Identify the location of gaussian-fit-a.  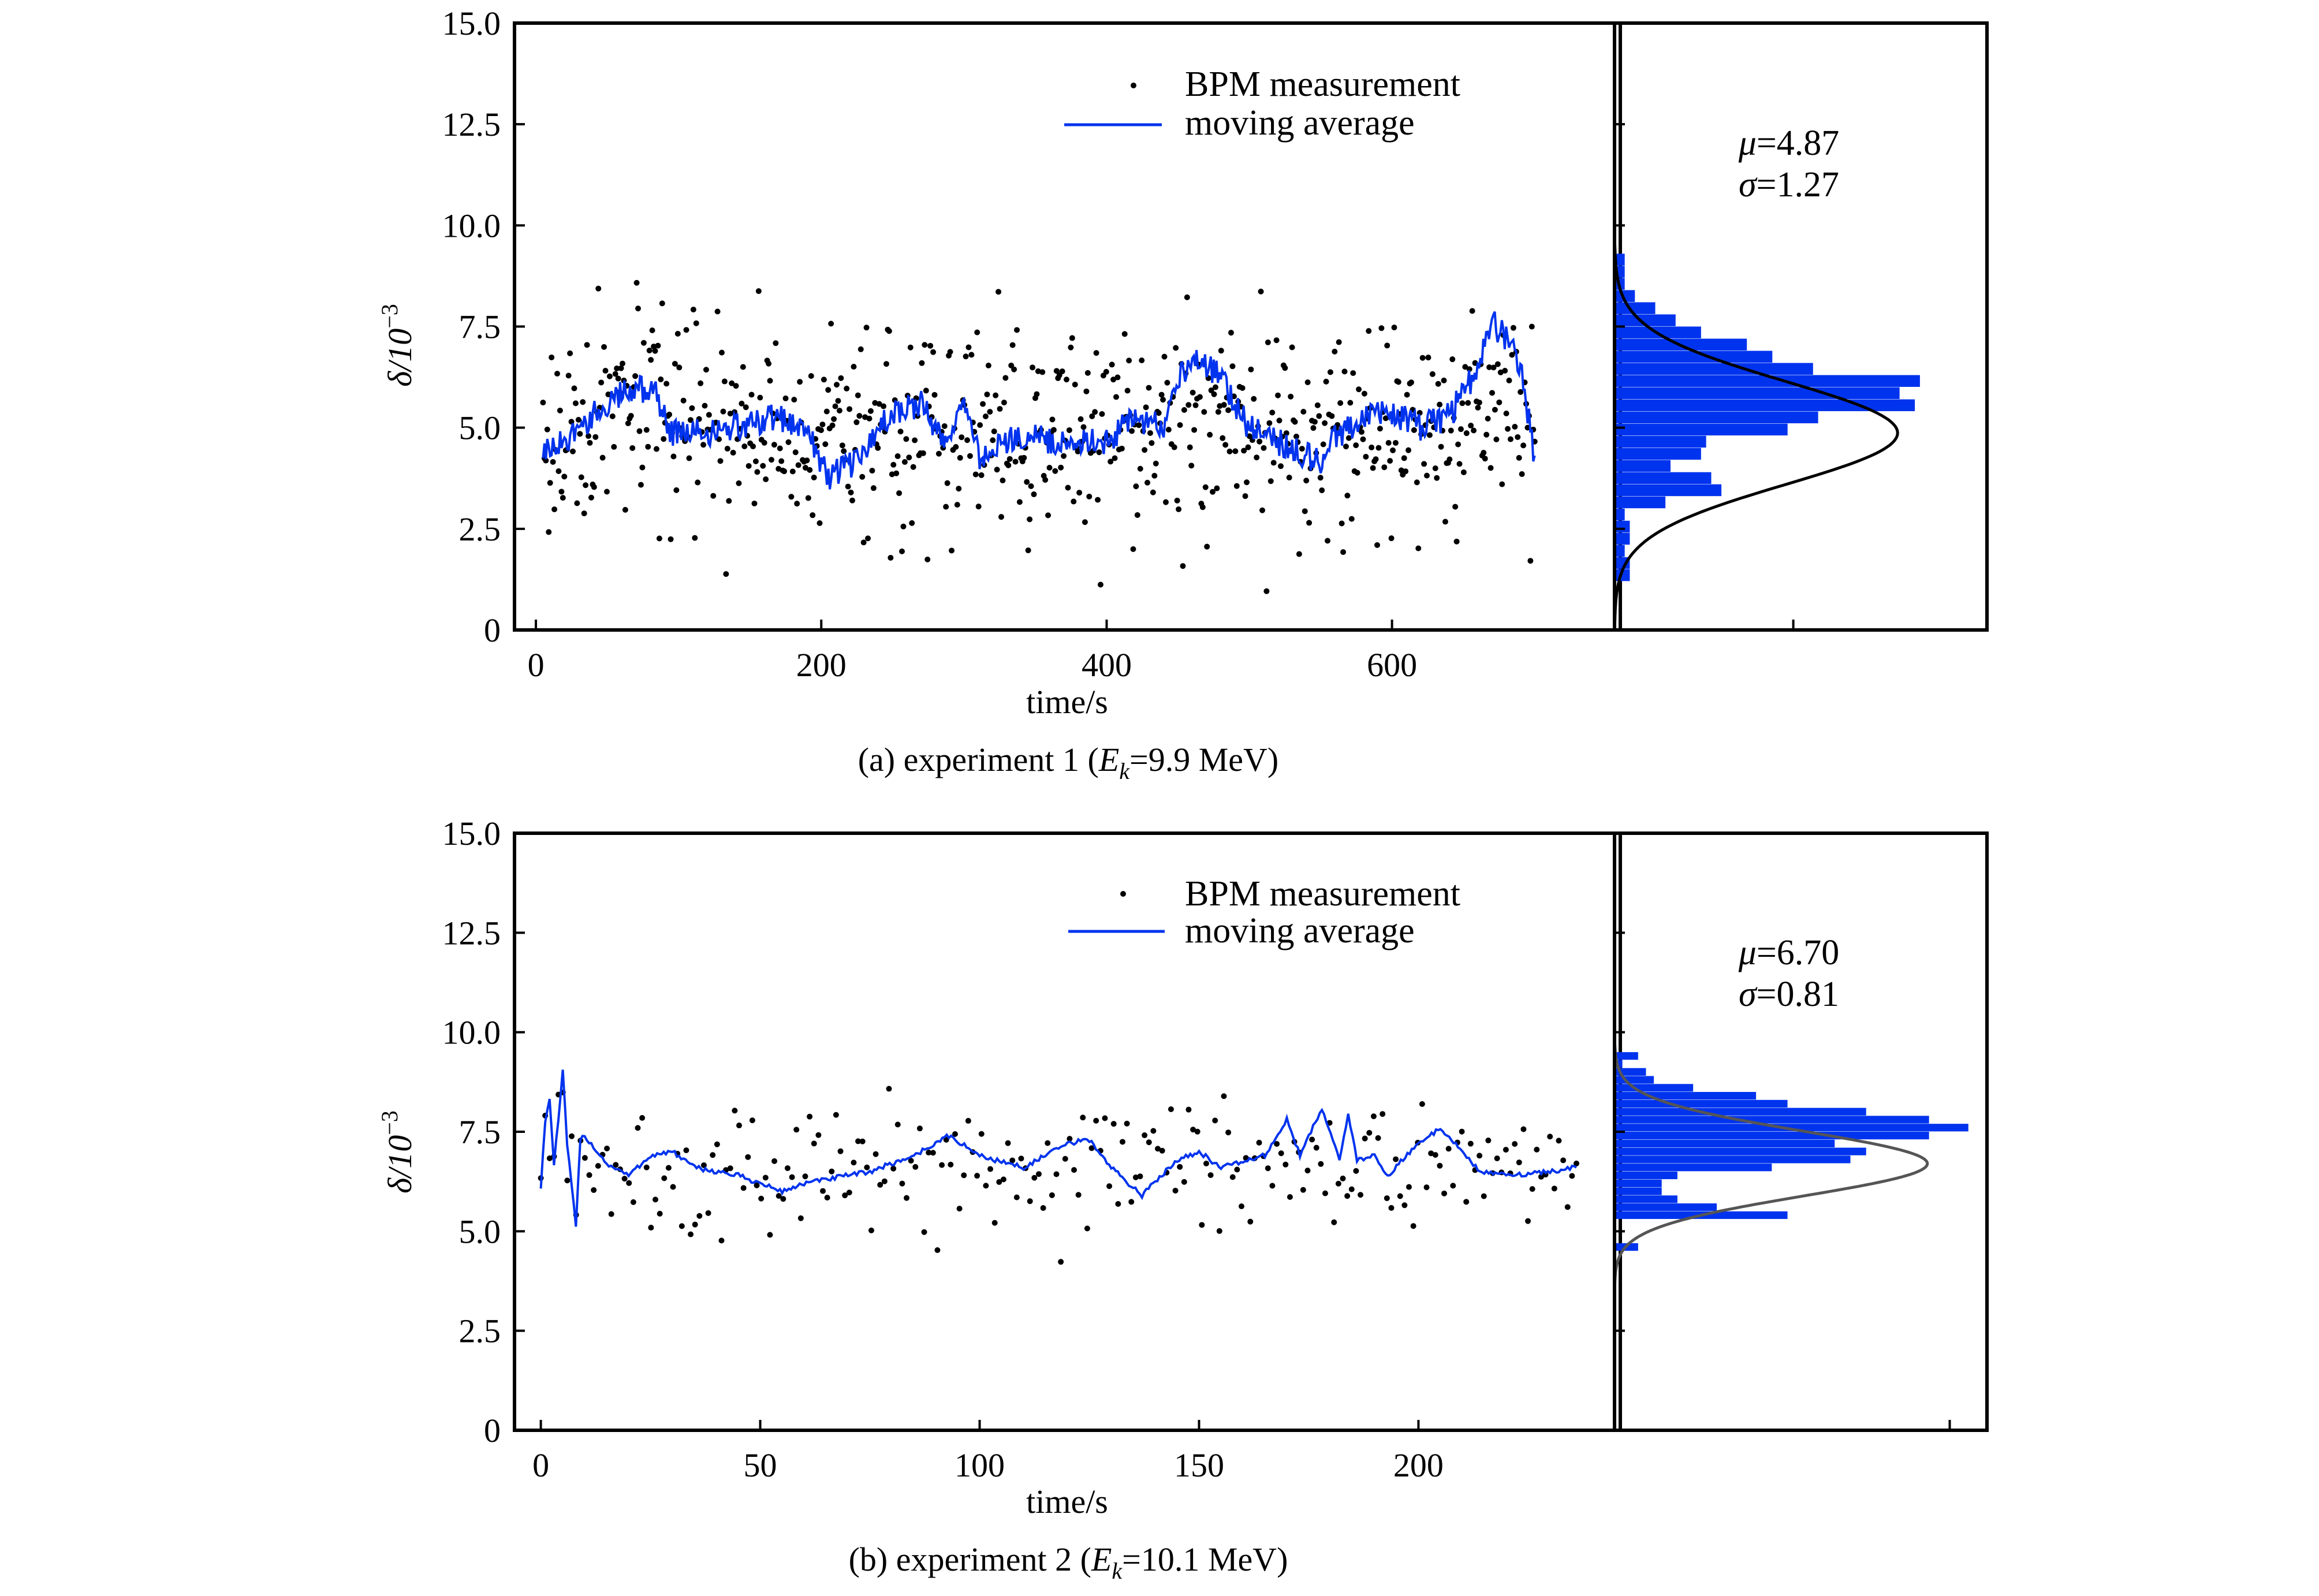
(1756, 418).